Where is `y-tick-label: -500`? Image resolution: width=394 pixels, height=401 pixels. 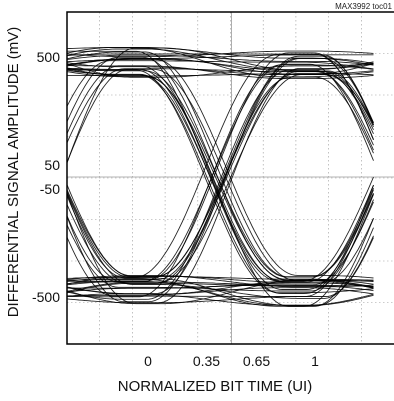
y-tick-label: -500 is located at coordinates (46, 297).